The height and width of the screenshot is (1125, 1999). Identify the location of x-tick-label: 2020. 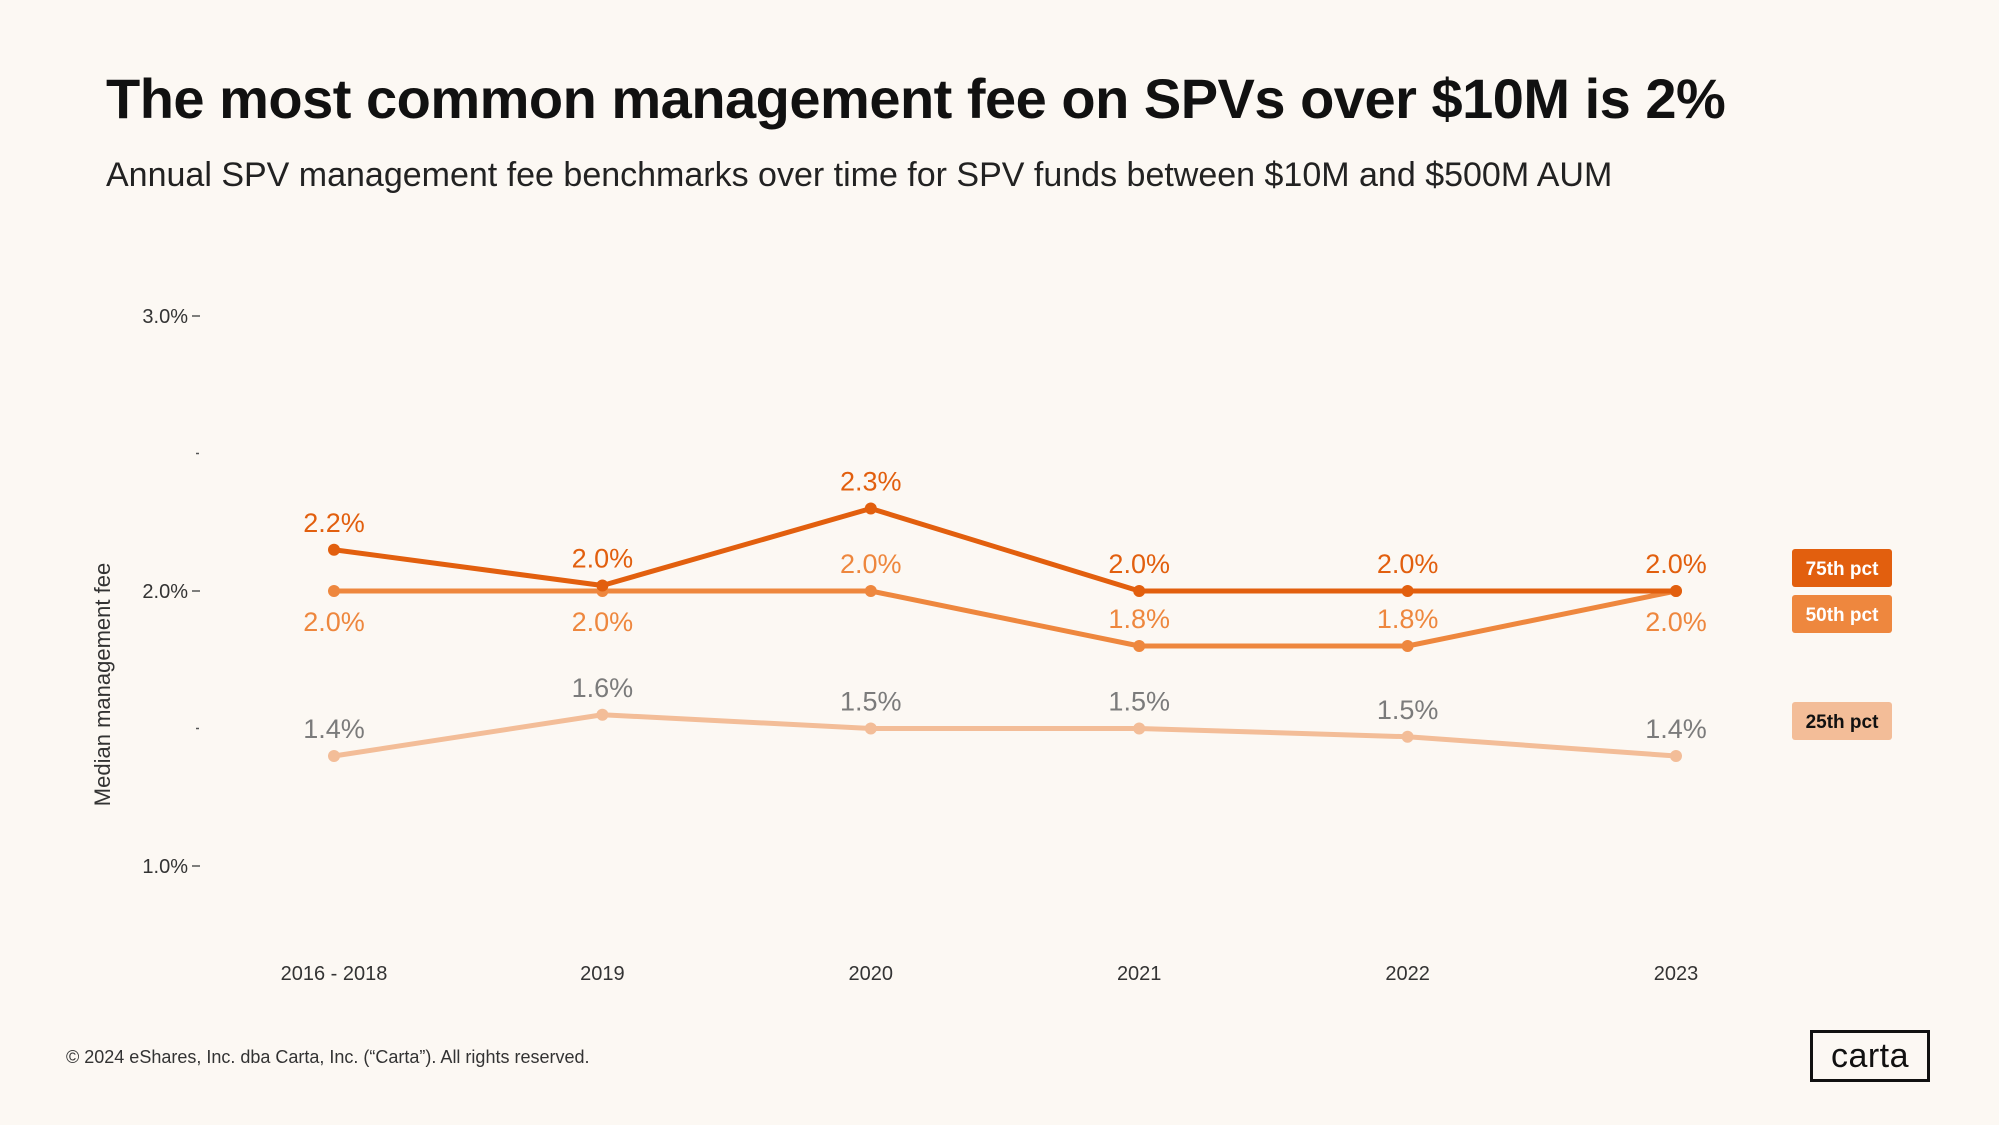
(871, 974).